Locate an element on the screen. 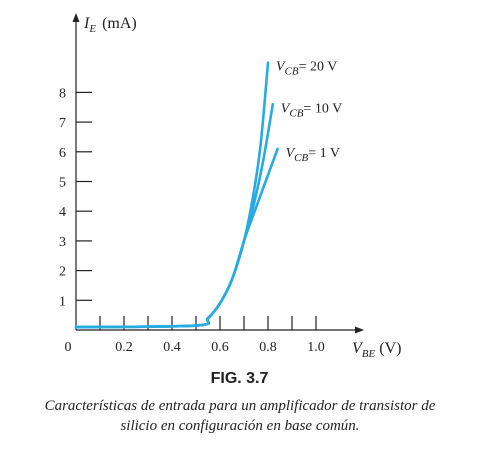  y-axis-unit: (mA) is located at coordinates (119, 23).